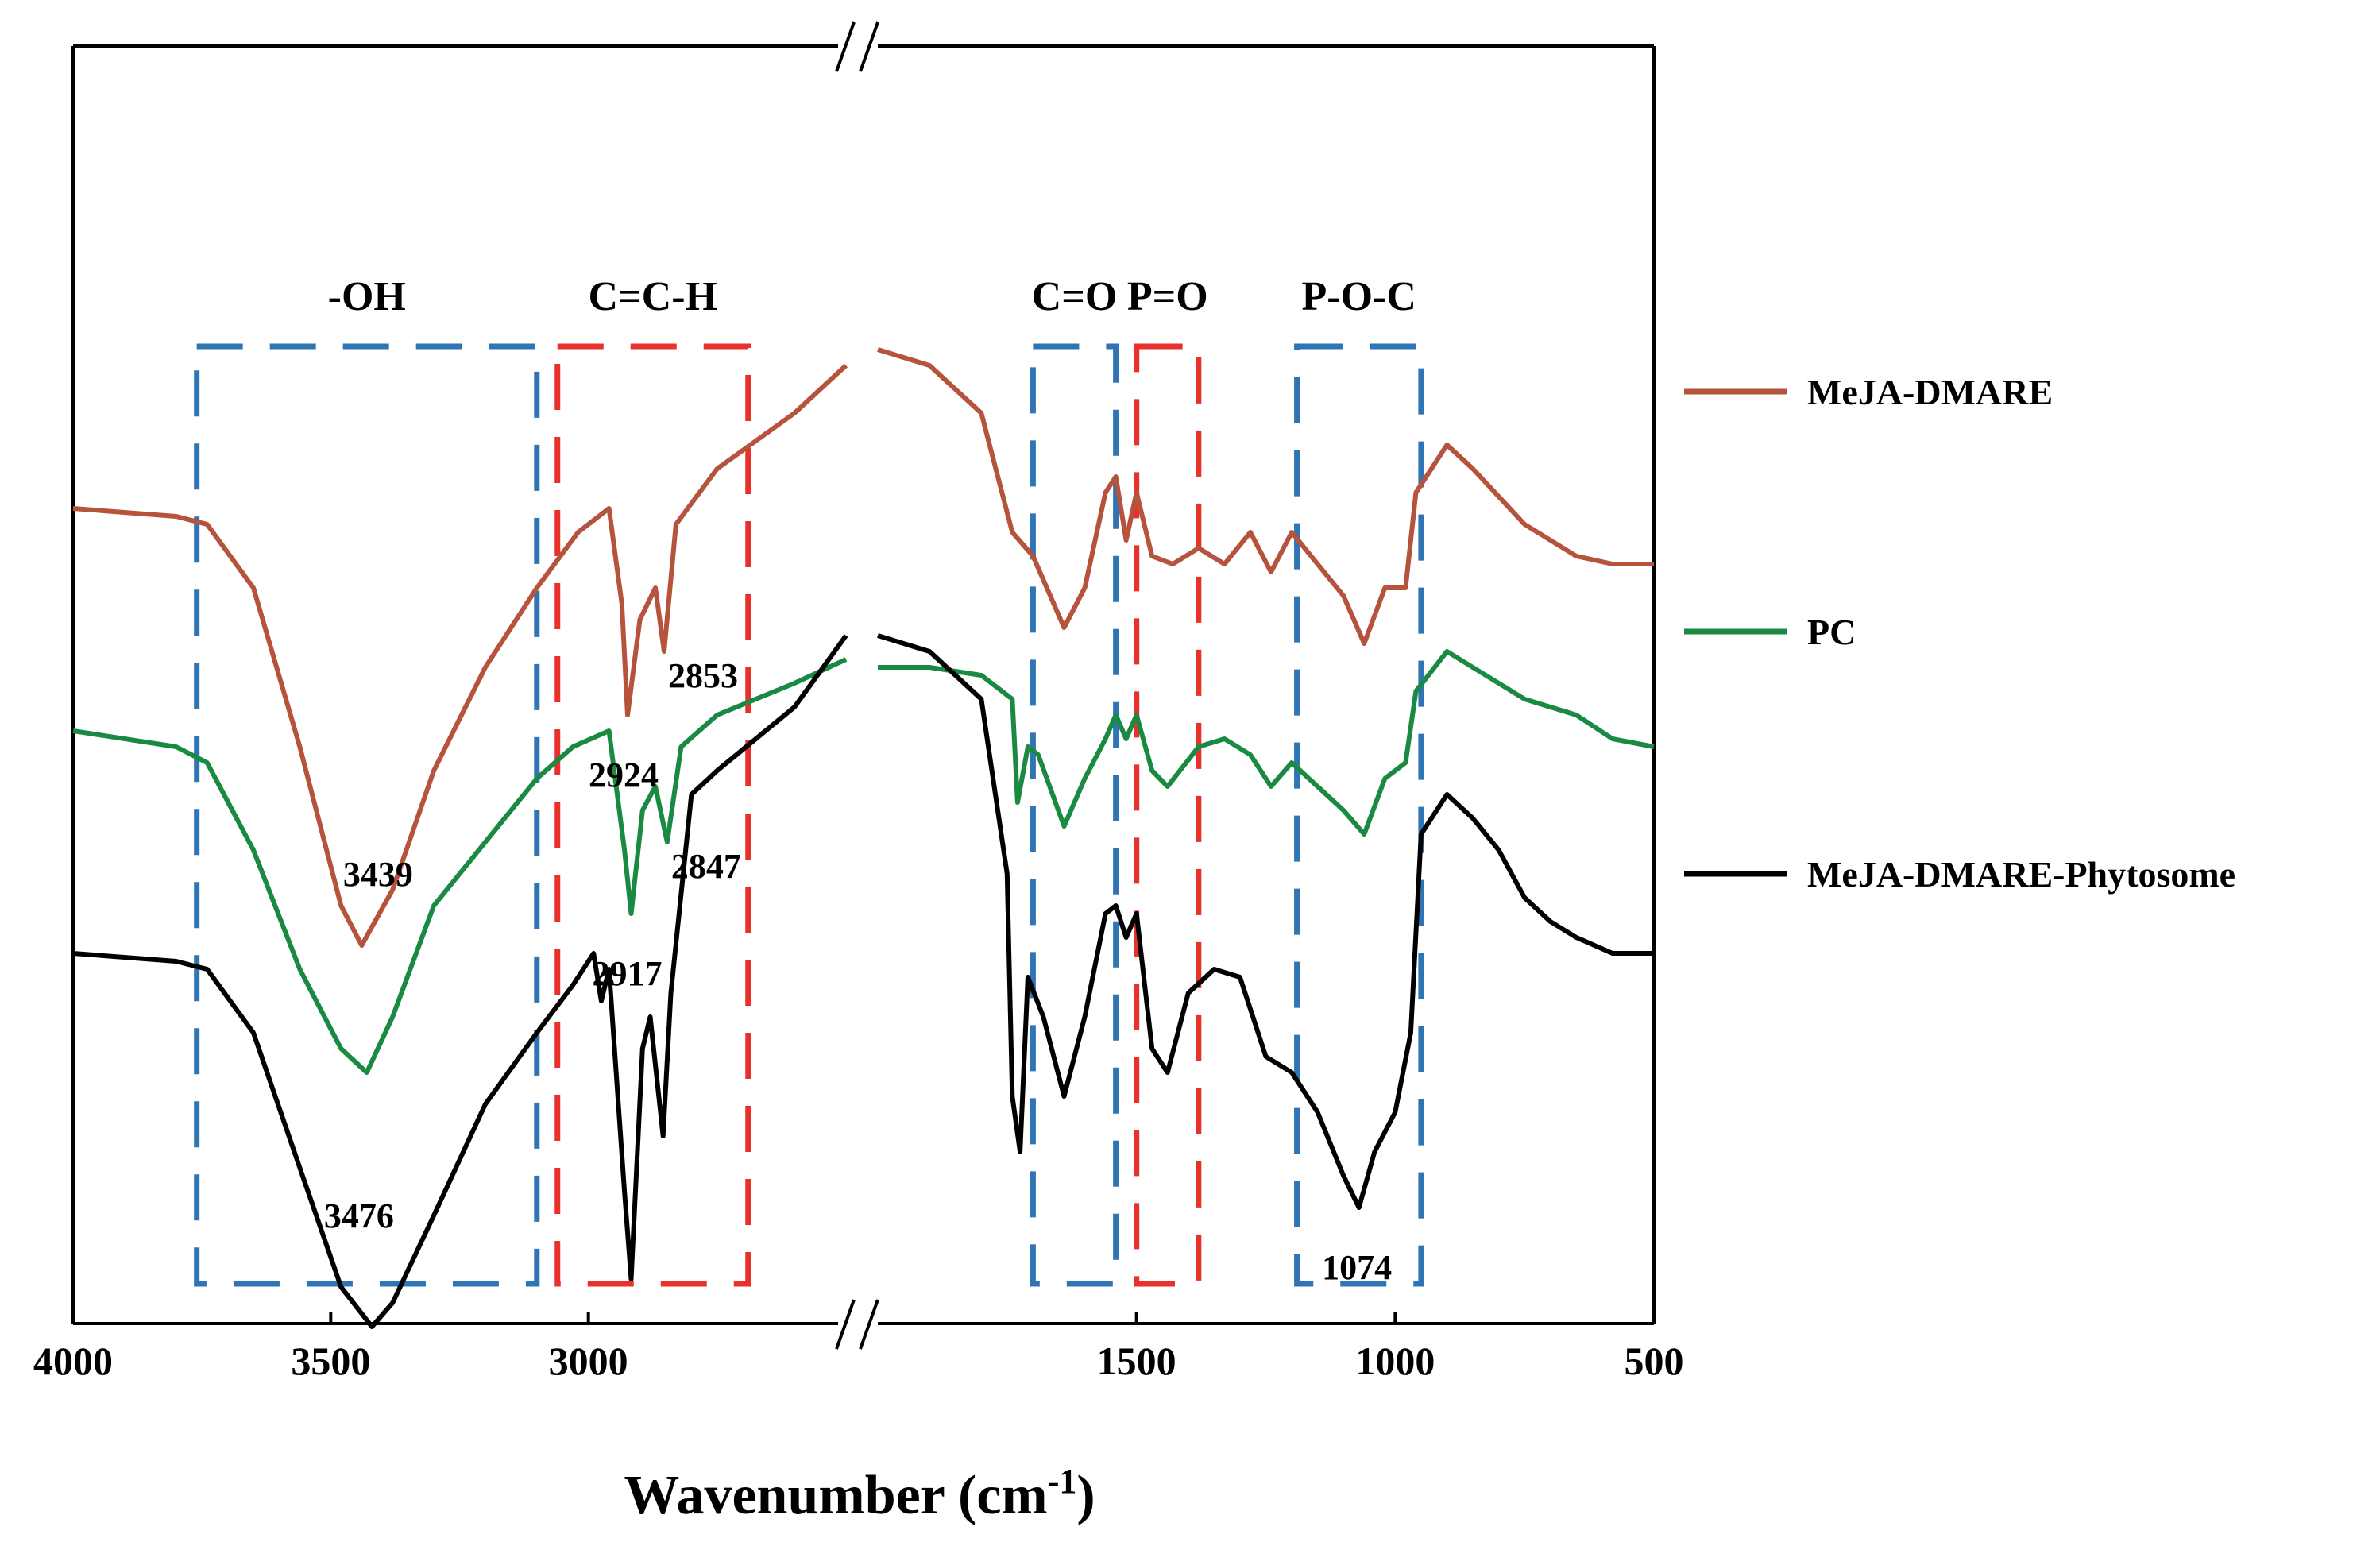 The image size is (2380, 1542). Describe the element at coordinates (1959, 633) in the screenshot. I see `legend: MeJA-DMARE PC MeJA-DMARE-Phytosome` at that location.